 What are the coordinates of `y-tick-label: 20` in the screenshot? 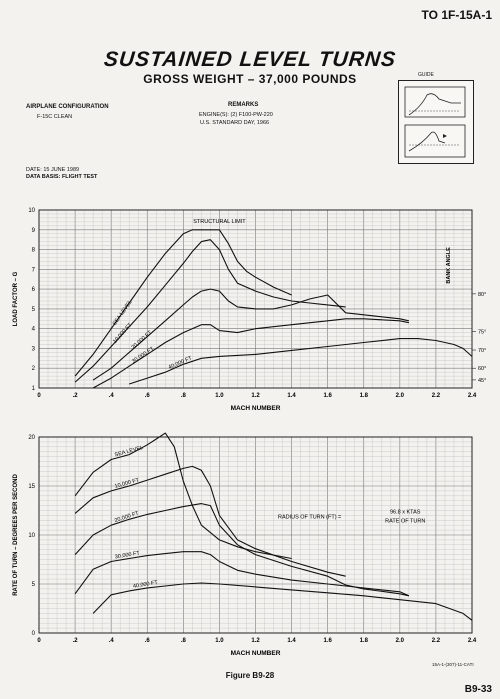 It's located at (31, 438).